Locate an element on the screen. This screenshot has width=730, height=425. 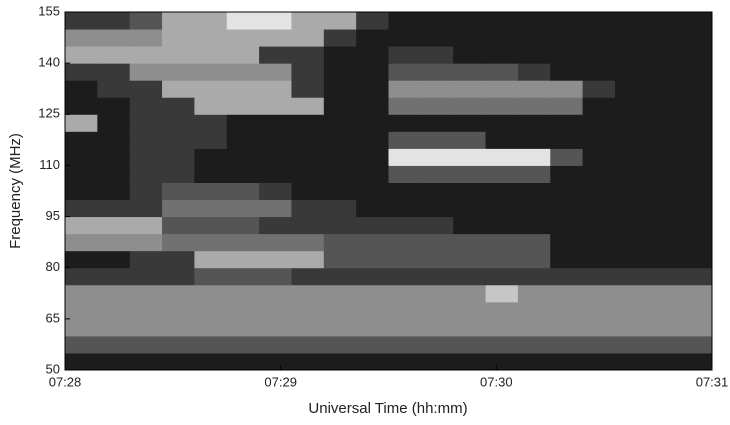
y-tick-label: 65 is located at coordinates (53, 317).